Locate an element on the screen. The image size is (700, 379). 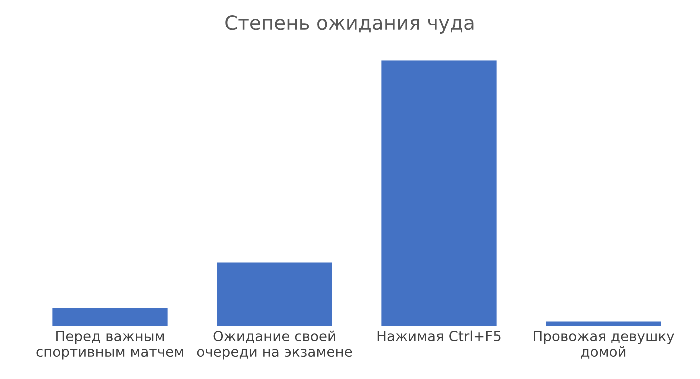
chart-title: Степень ожидания чуда is located at coordinates (350, 25).